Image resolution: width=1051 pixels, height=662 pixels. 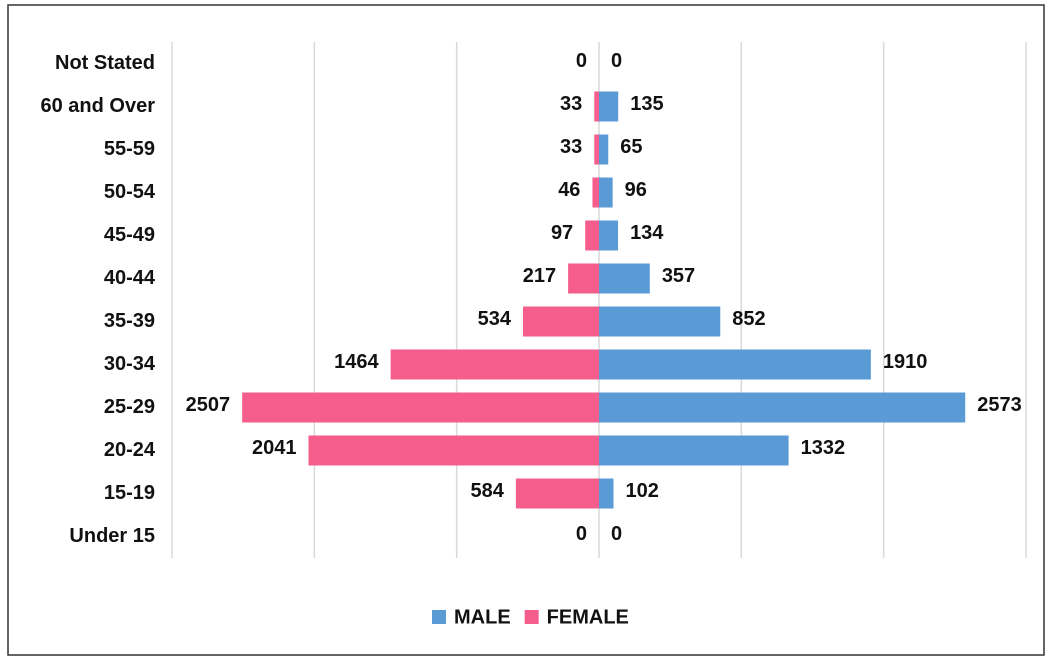 What do you see at coordinates (569, 190) in the screenshot?
I see `data-label: 46` at bounding box center [569, 190].